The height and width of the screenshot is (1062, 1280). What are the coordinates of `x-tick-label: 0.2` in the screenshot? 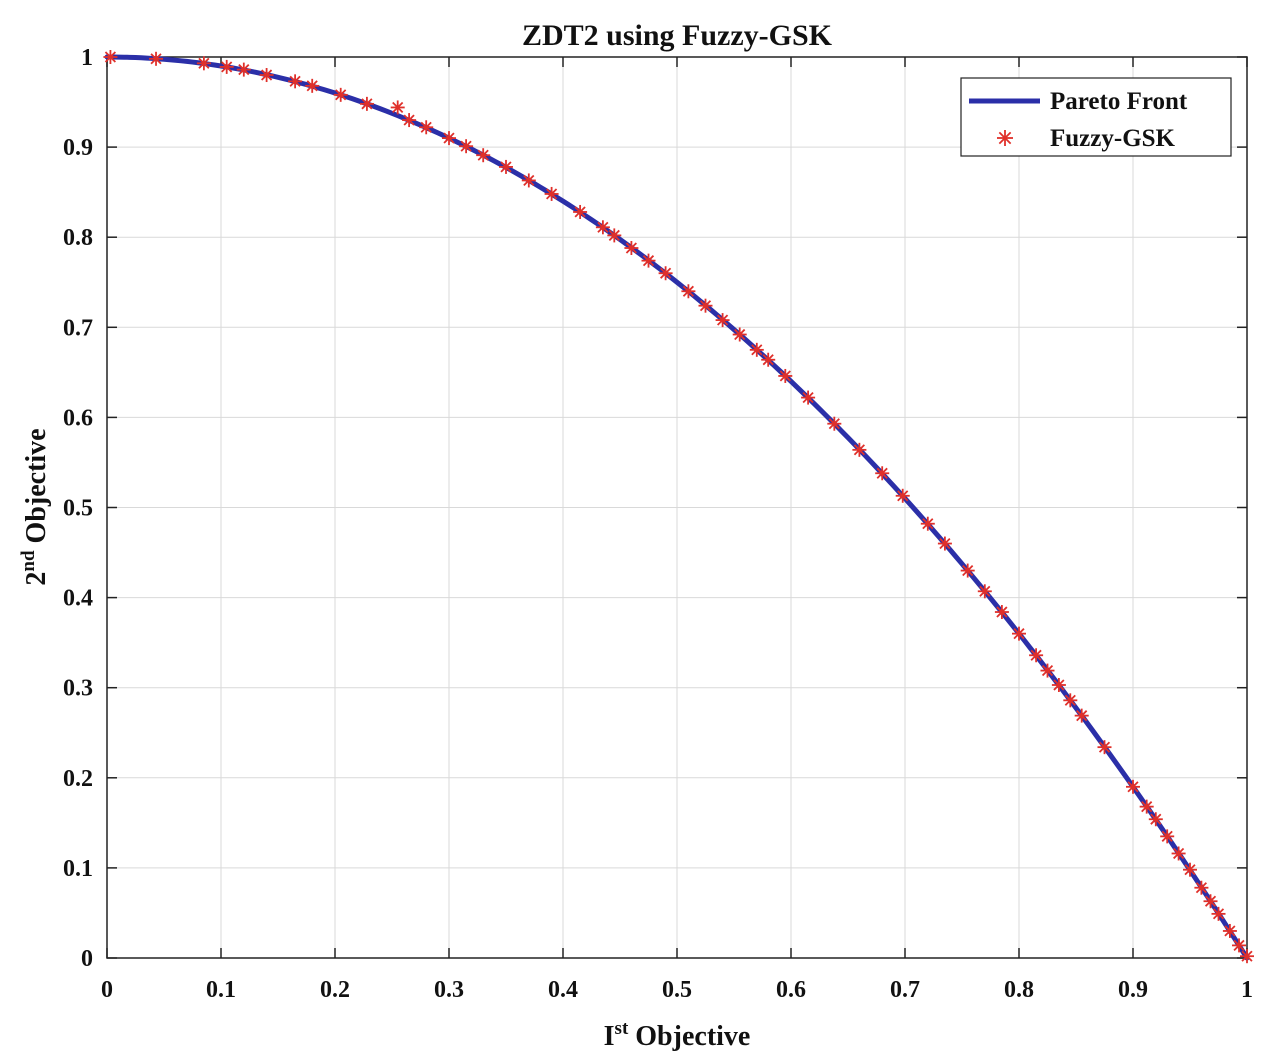 It's located at (335, 990).